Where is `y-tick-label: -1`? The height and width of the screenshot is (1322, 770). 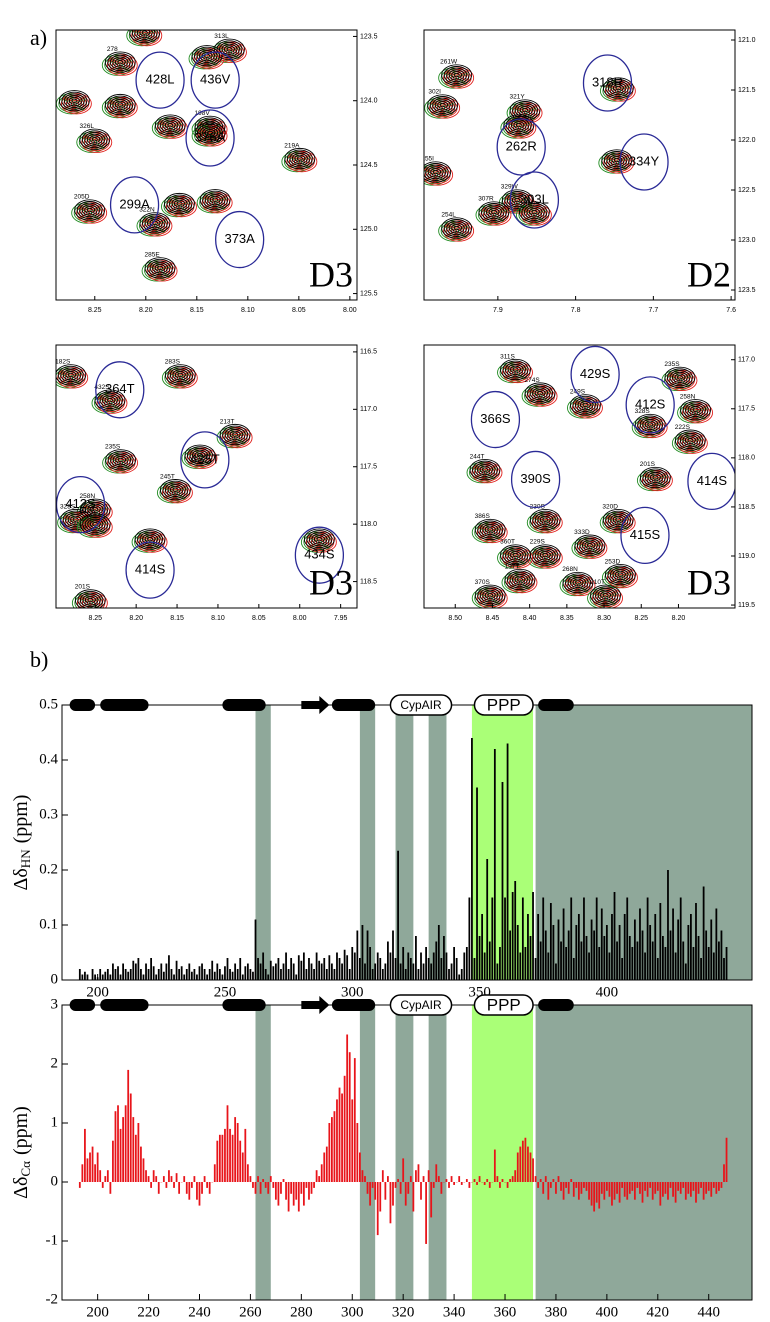 y-tick-label: -1 is located at coordinates (52, 1240).